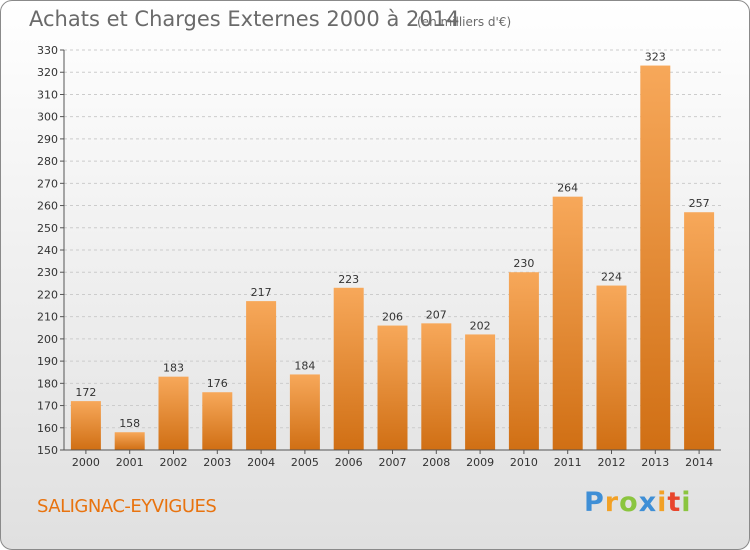  I want to click on chart-title: Achats et Charges Externes 2000 à 2014, so click(244, 19).